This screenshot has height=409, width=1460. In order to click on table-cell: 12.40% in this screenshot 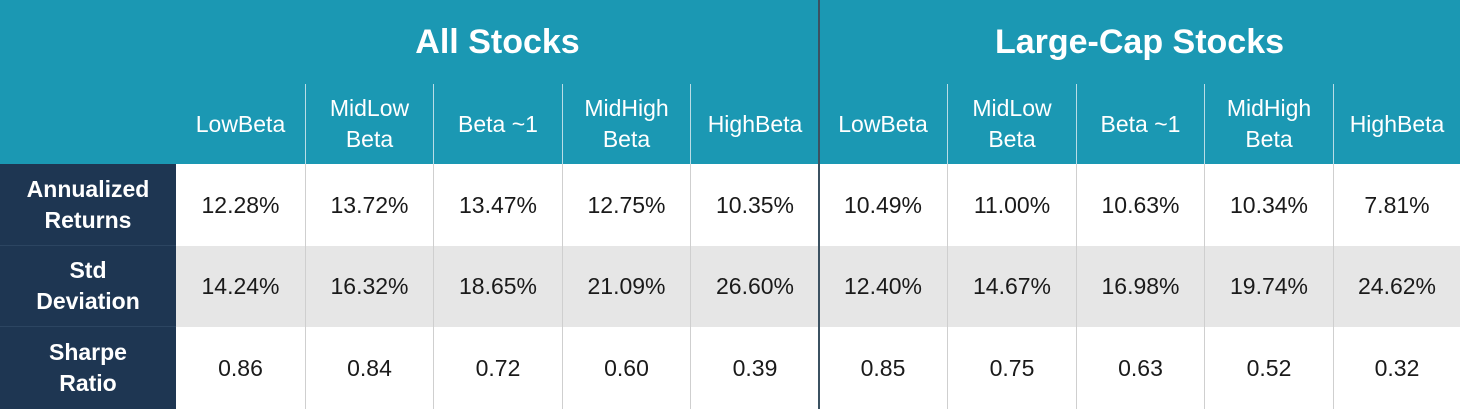, I will do `click(883, 286)`.